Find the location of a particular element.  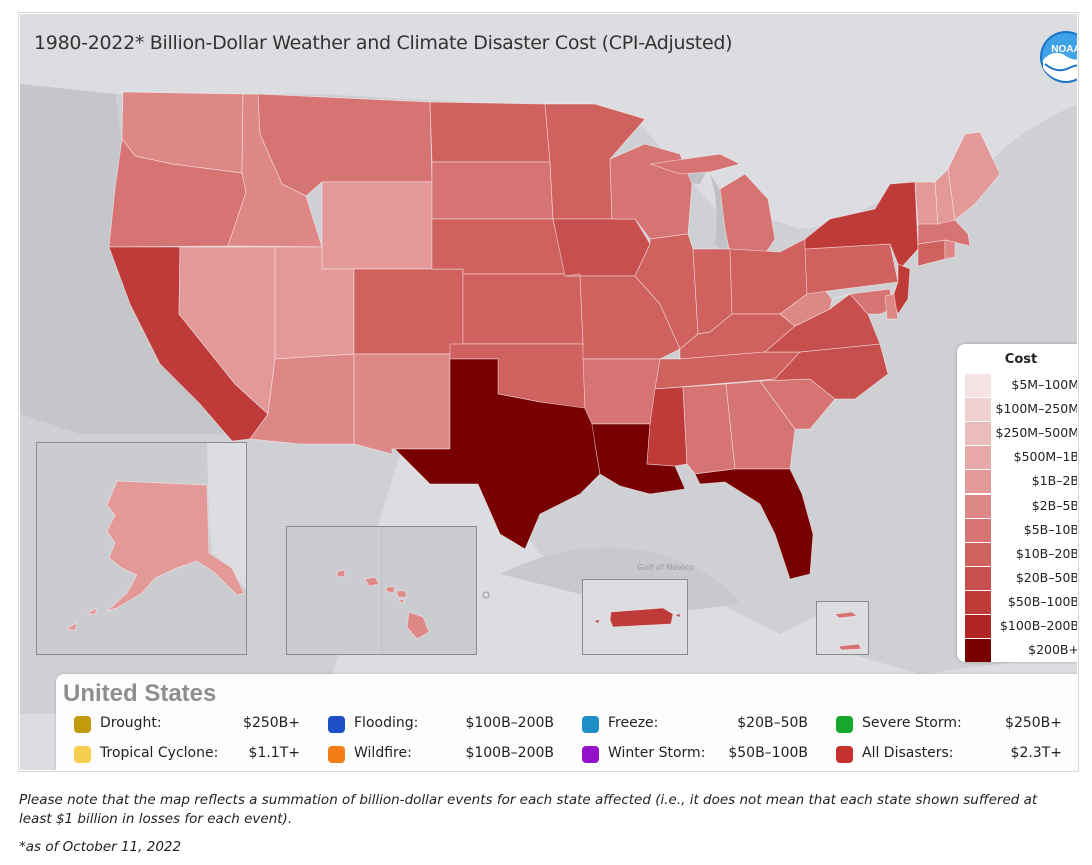

hazard-name: Wildfire: is located at coordinates (383, 753).